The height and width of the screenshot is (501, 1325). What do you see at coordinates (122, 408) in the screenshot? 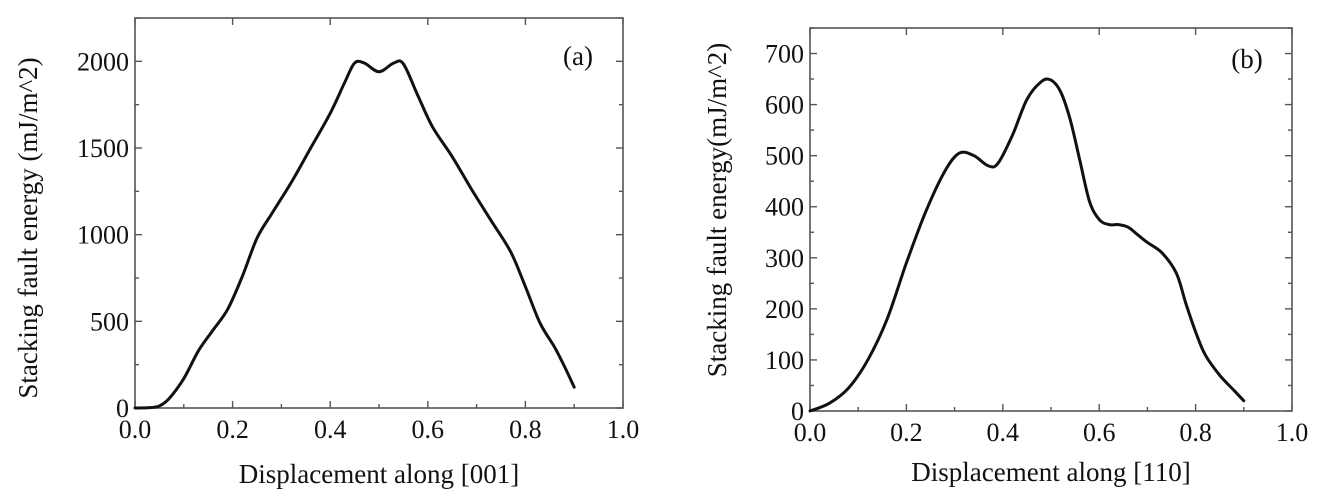
I see `y-tick-label-a-0: 0` at bounding box center [122, 408].